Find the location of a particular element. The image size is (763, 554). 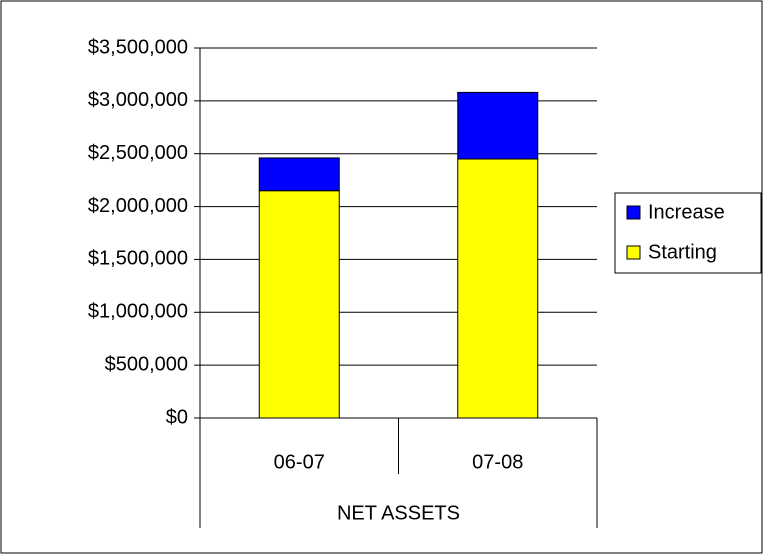

legend-label: Starting is located at coordinates (682, 252).